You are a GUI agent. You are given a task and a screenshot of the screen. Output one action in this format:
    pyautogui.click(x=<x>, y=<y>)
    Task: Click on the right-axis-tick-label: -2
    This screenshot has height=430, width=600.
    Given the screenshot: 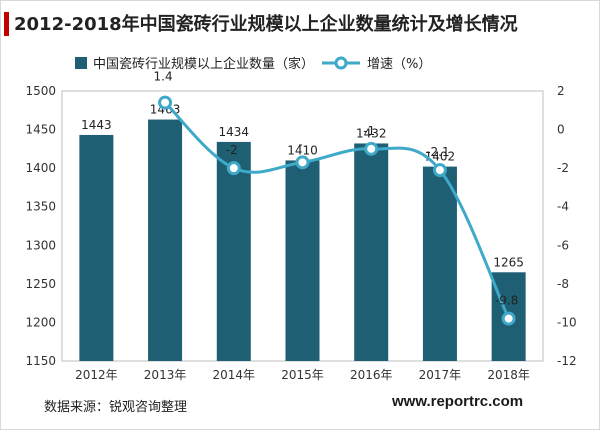 What is the action you would take?
    pyautogui.click(x=563, y=168)
    